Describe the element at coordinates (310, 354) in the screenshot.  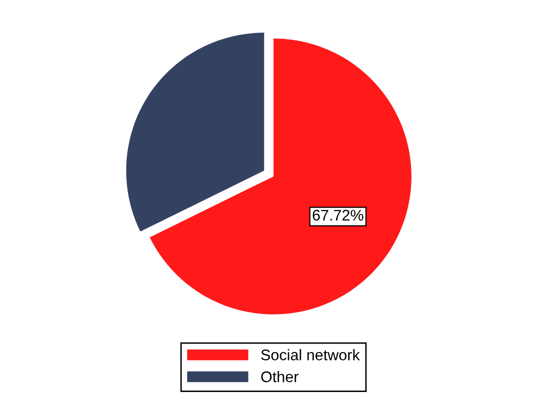
I see `legend-label: Social network` at that location.